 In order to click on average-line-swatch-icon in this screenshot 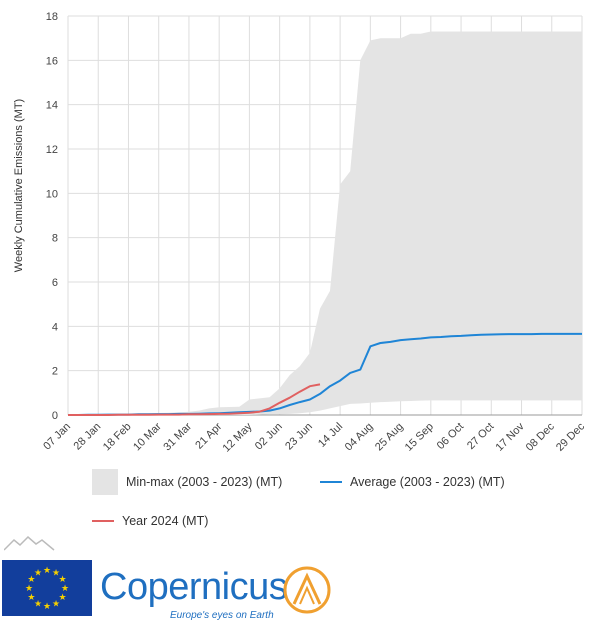, I will do `click(331, 482)`.